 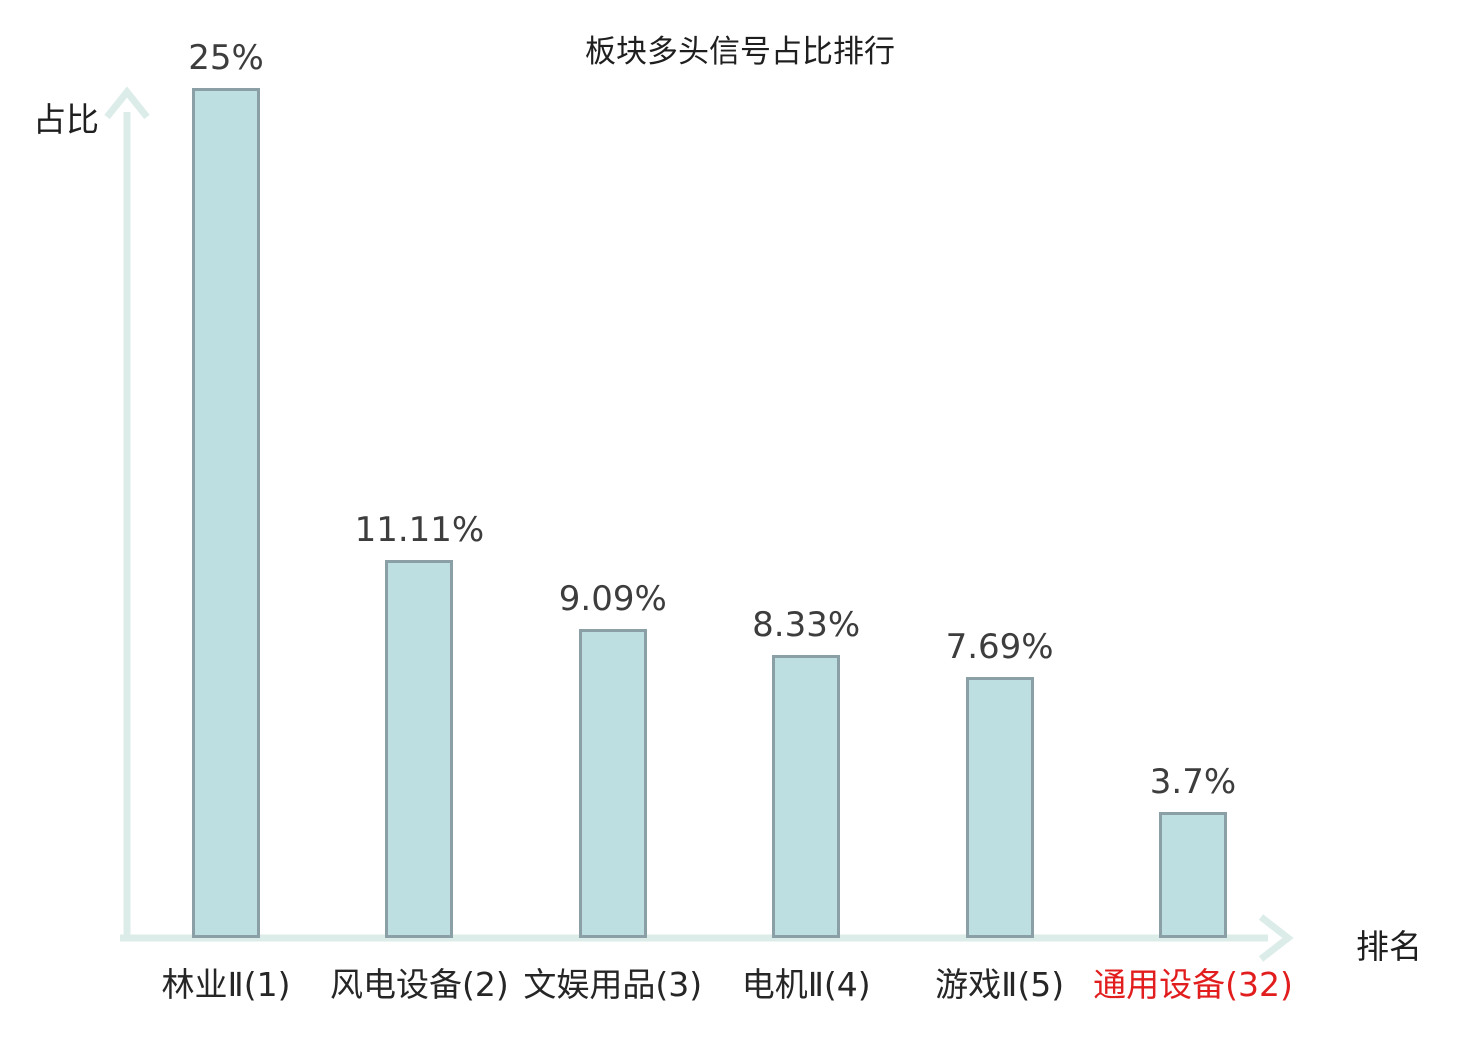 What do you see at coordinates (999, 646) in the screenshot?
I see `bar-value-label: 7.69%` at bounding box center [999, 646].